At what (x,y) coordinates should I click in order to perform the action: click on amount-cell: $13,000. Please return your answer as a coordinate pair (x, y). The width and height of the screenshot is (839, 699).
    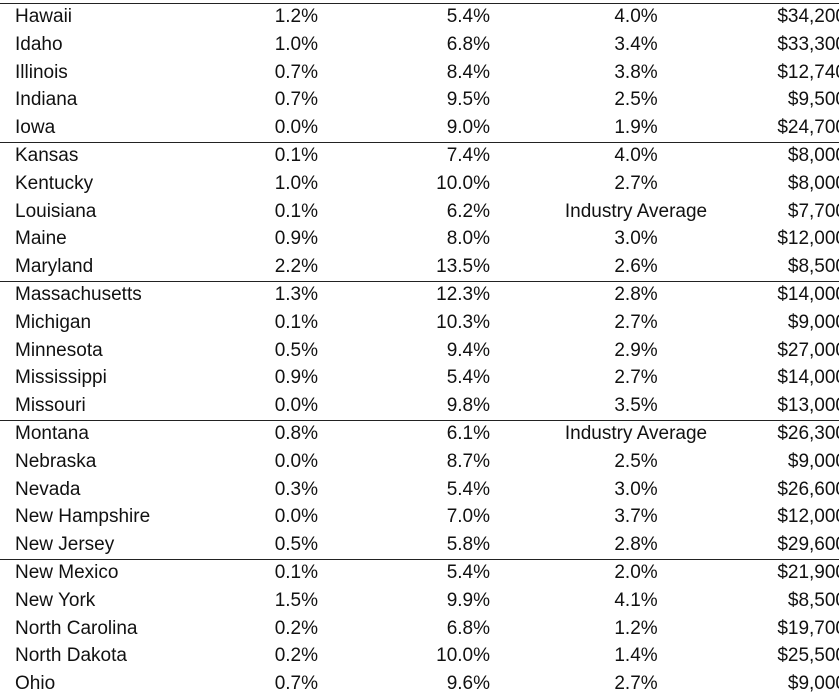
    Looking at the image, I should click on (808, 406).